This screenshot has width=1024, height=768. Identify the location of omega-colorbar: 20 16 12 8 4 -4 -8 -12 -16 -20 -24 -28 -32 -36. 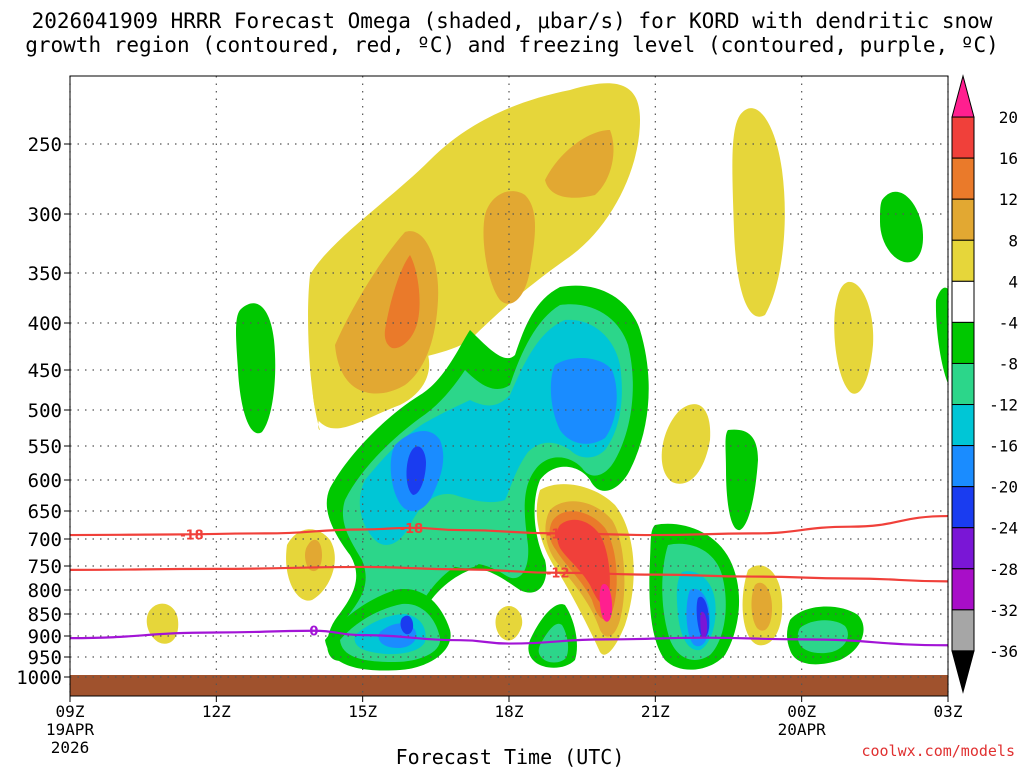
(984, 384).